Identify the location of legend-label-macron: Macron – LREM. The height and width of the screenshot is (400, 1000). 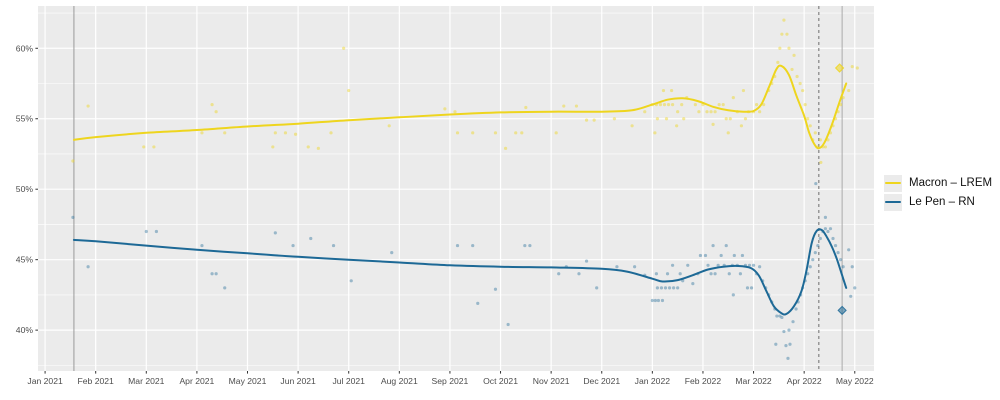
(951, 183).